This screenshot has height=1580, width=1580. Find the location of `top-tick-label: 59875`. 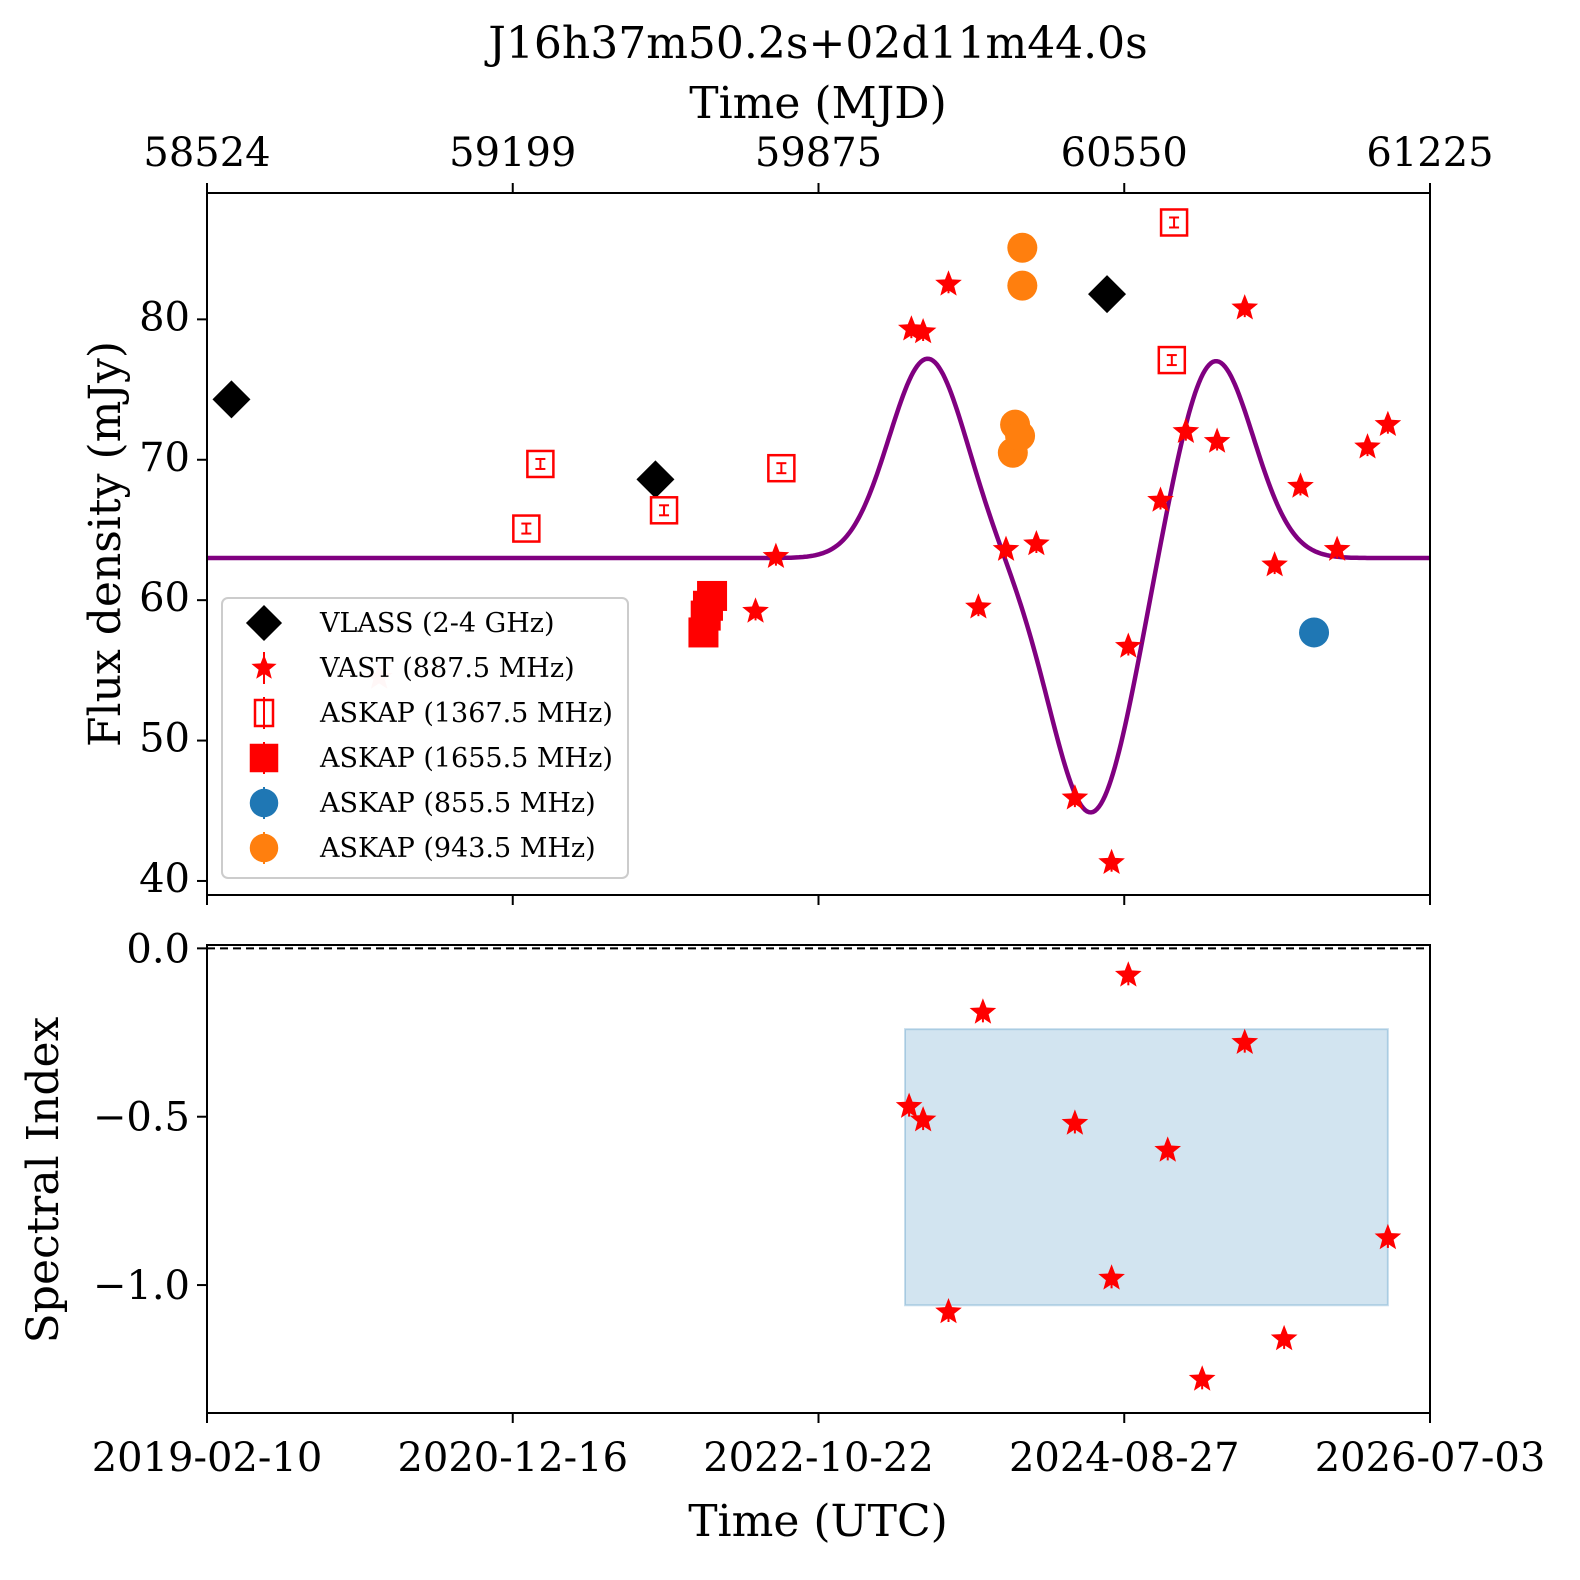

top-tick-label: 59875 is located at coordinates (818, 153).